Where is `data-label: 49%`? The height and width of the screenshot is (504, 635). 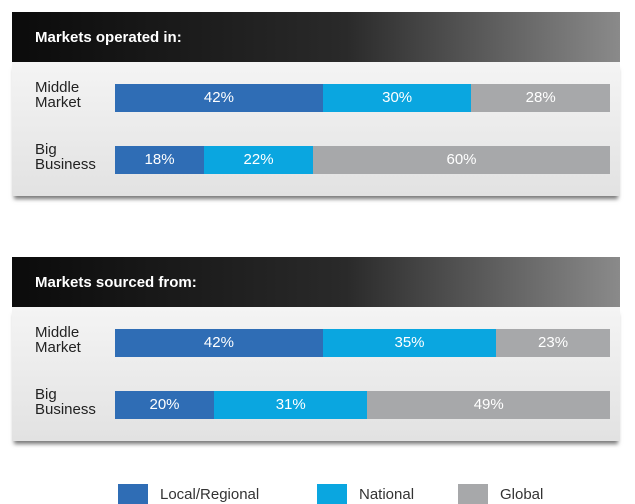
data-label: 49% is located at coordinates (488, 404).